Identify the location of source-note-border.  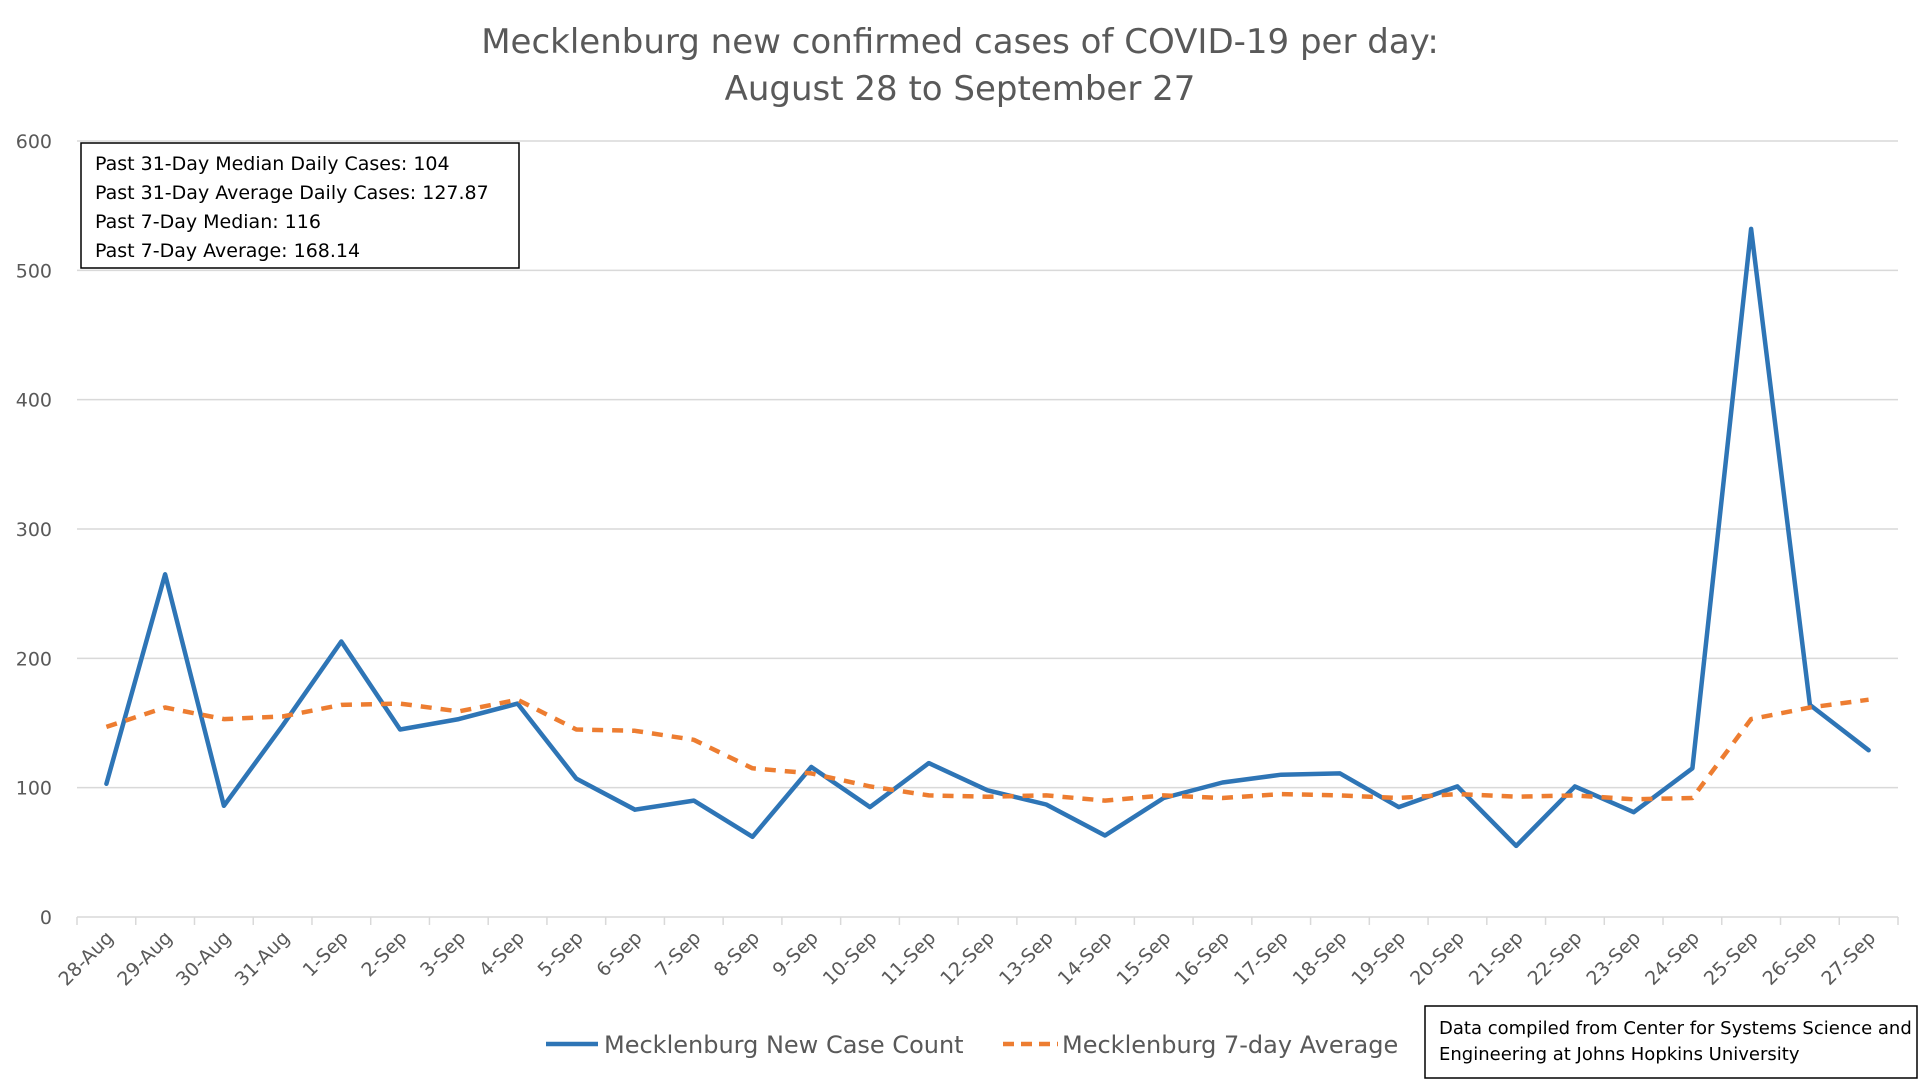
(1671, 1042).